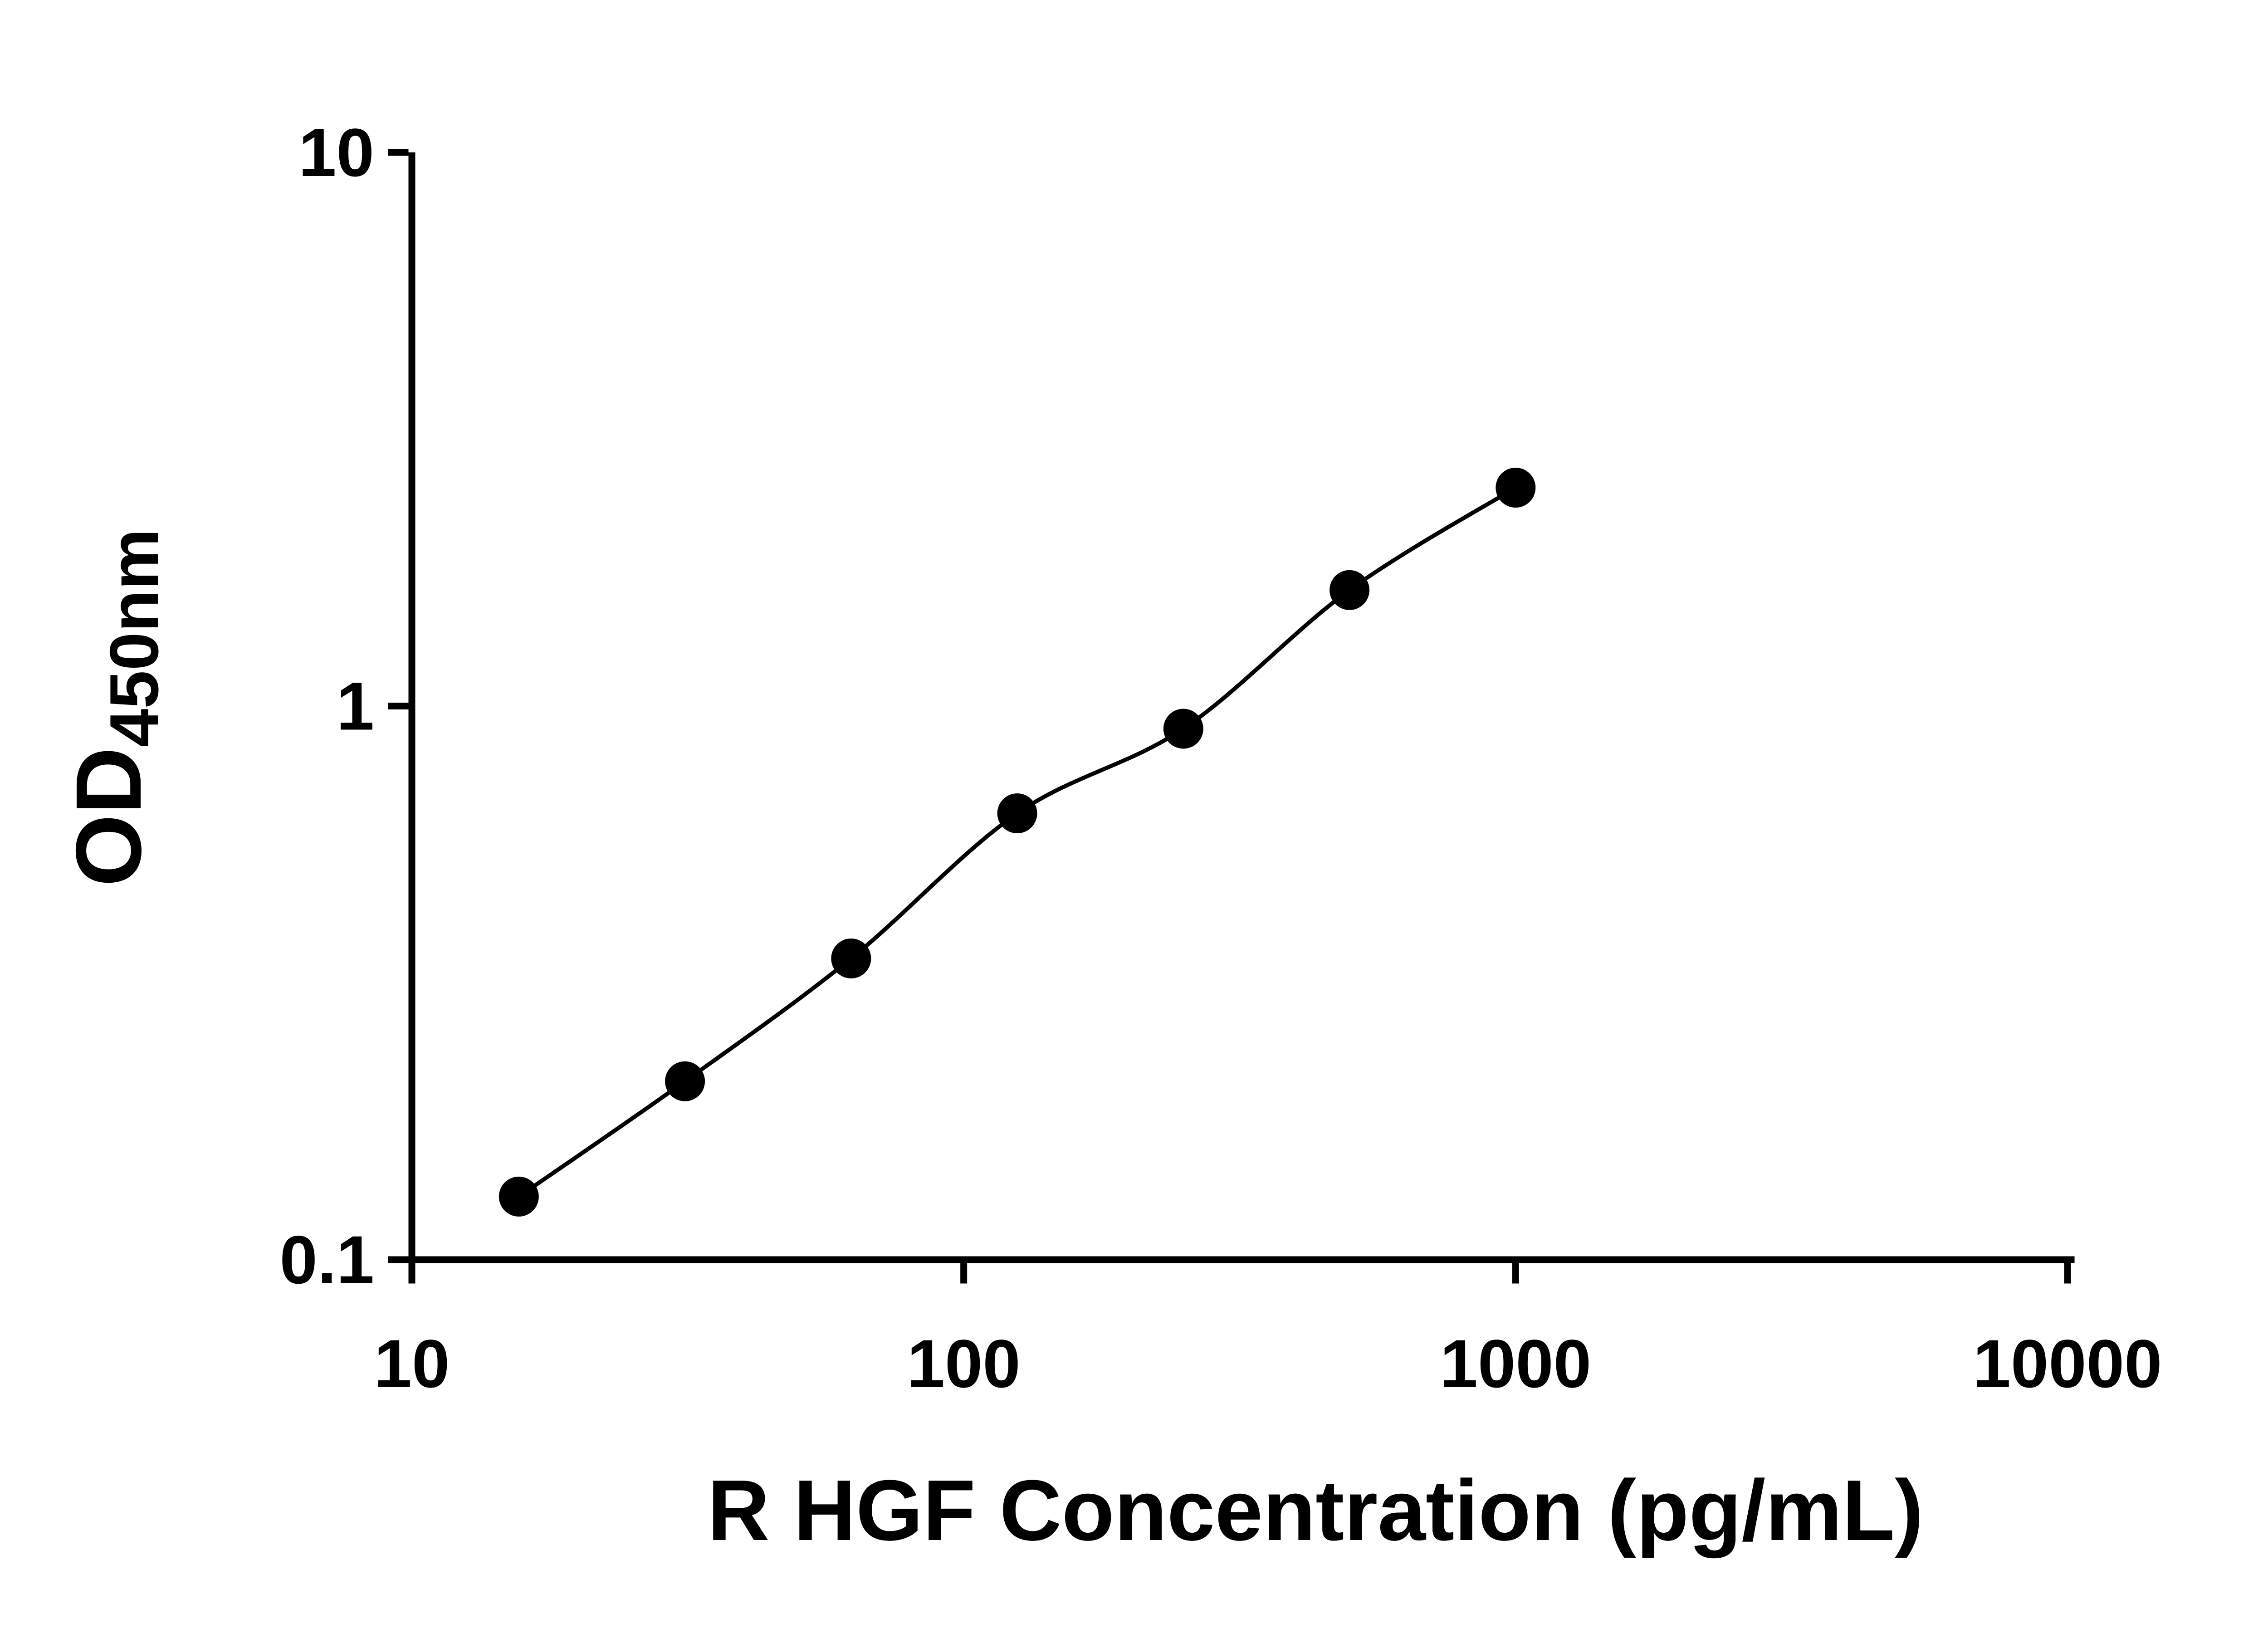 The width and height of the screenshot is (2268, 1633). What do you see at coordinates (336, 152) in the screenshot?
I see `y-tick-label: 10` at bounding box center [336, 152].